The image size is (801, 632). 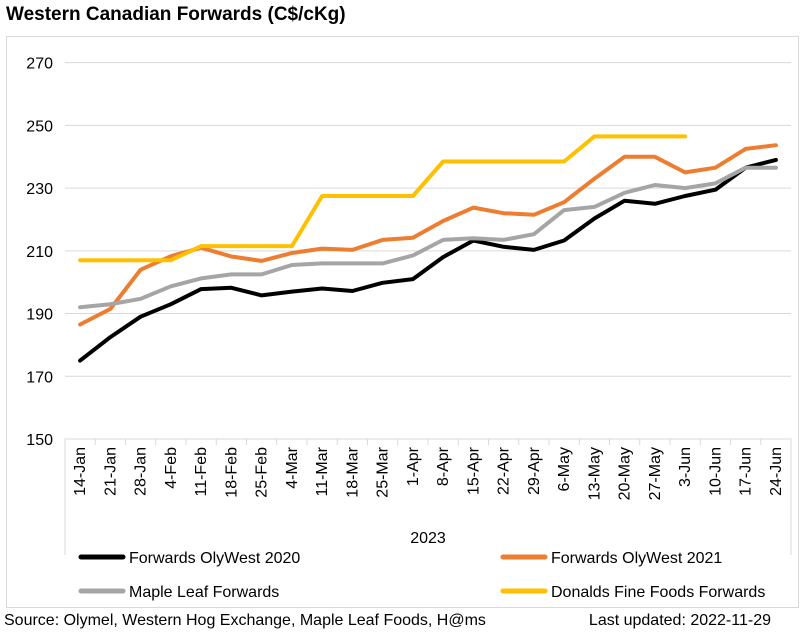 What do you see at coordinates (39, 126) in the screenshot?
I see `y-tick-label: 250` at bounding box center [39, 126].